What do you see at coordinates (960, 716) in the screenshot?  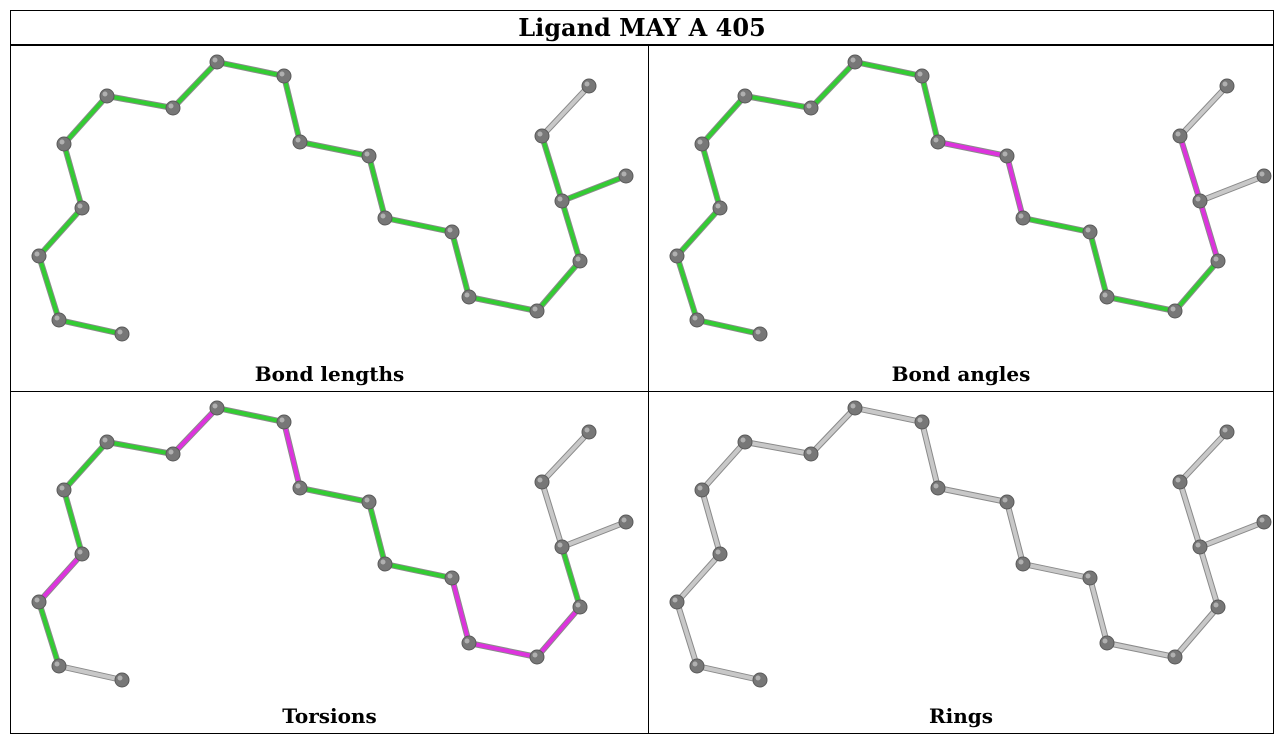 I see `caption-rings: Rings` at bounding box center [960, 716].